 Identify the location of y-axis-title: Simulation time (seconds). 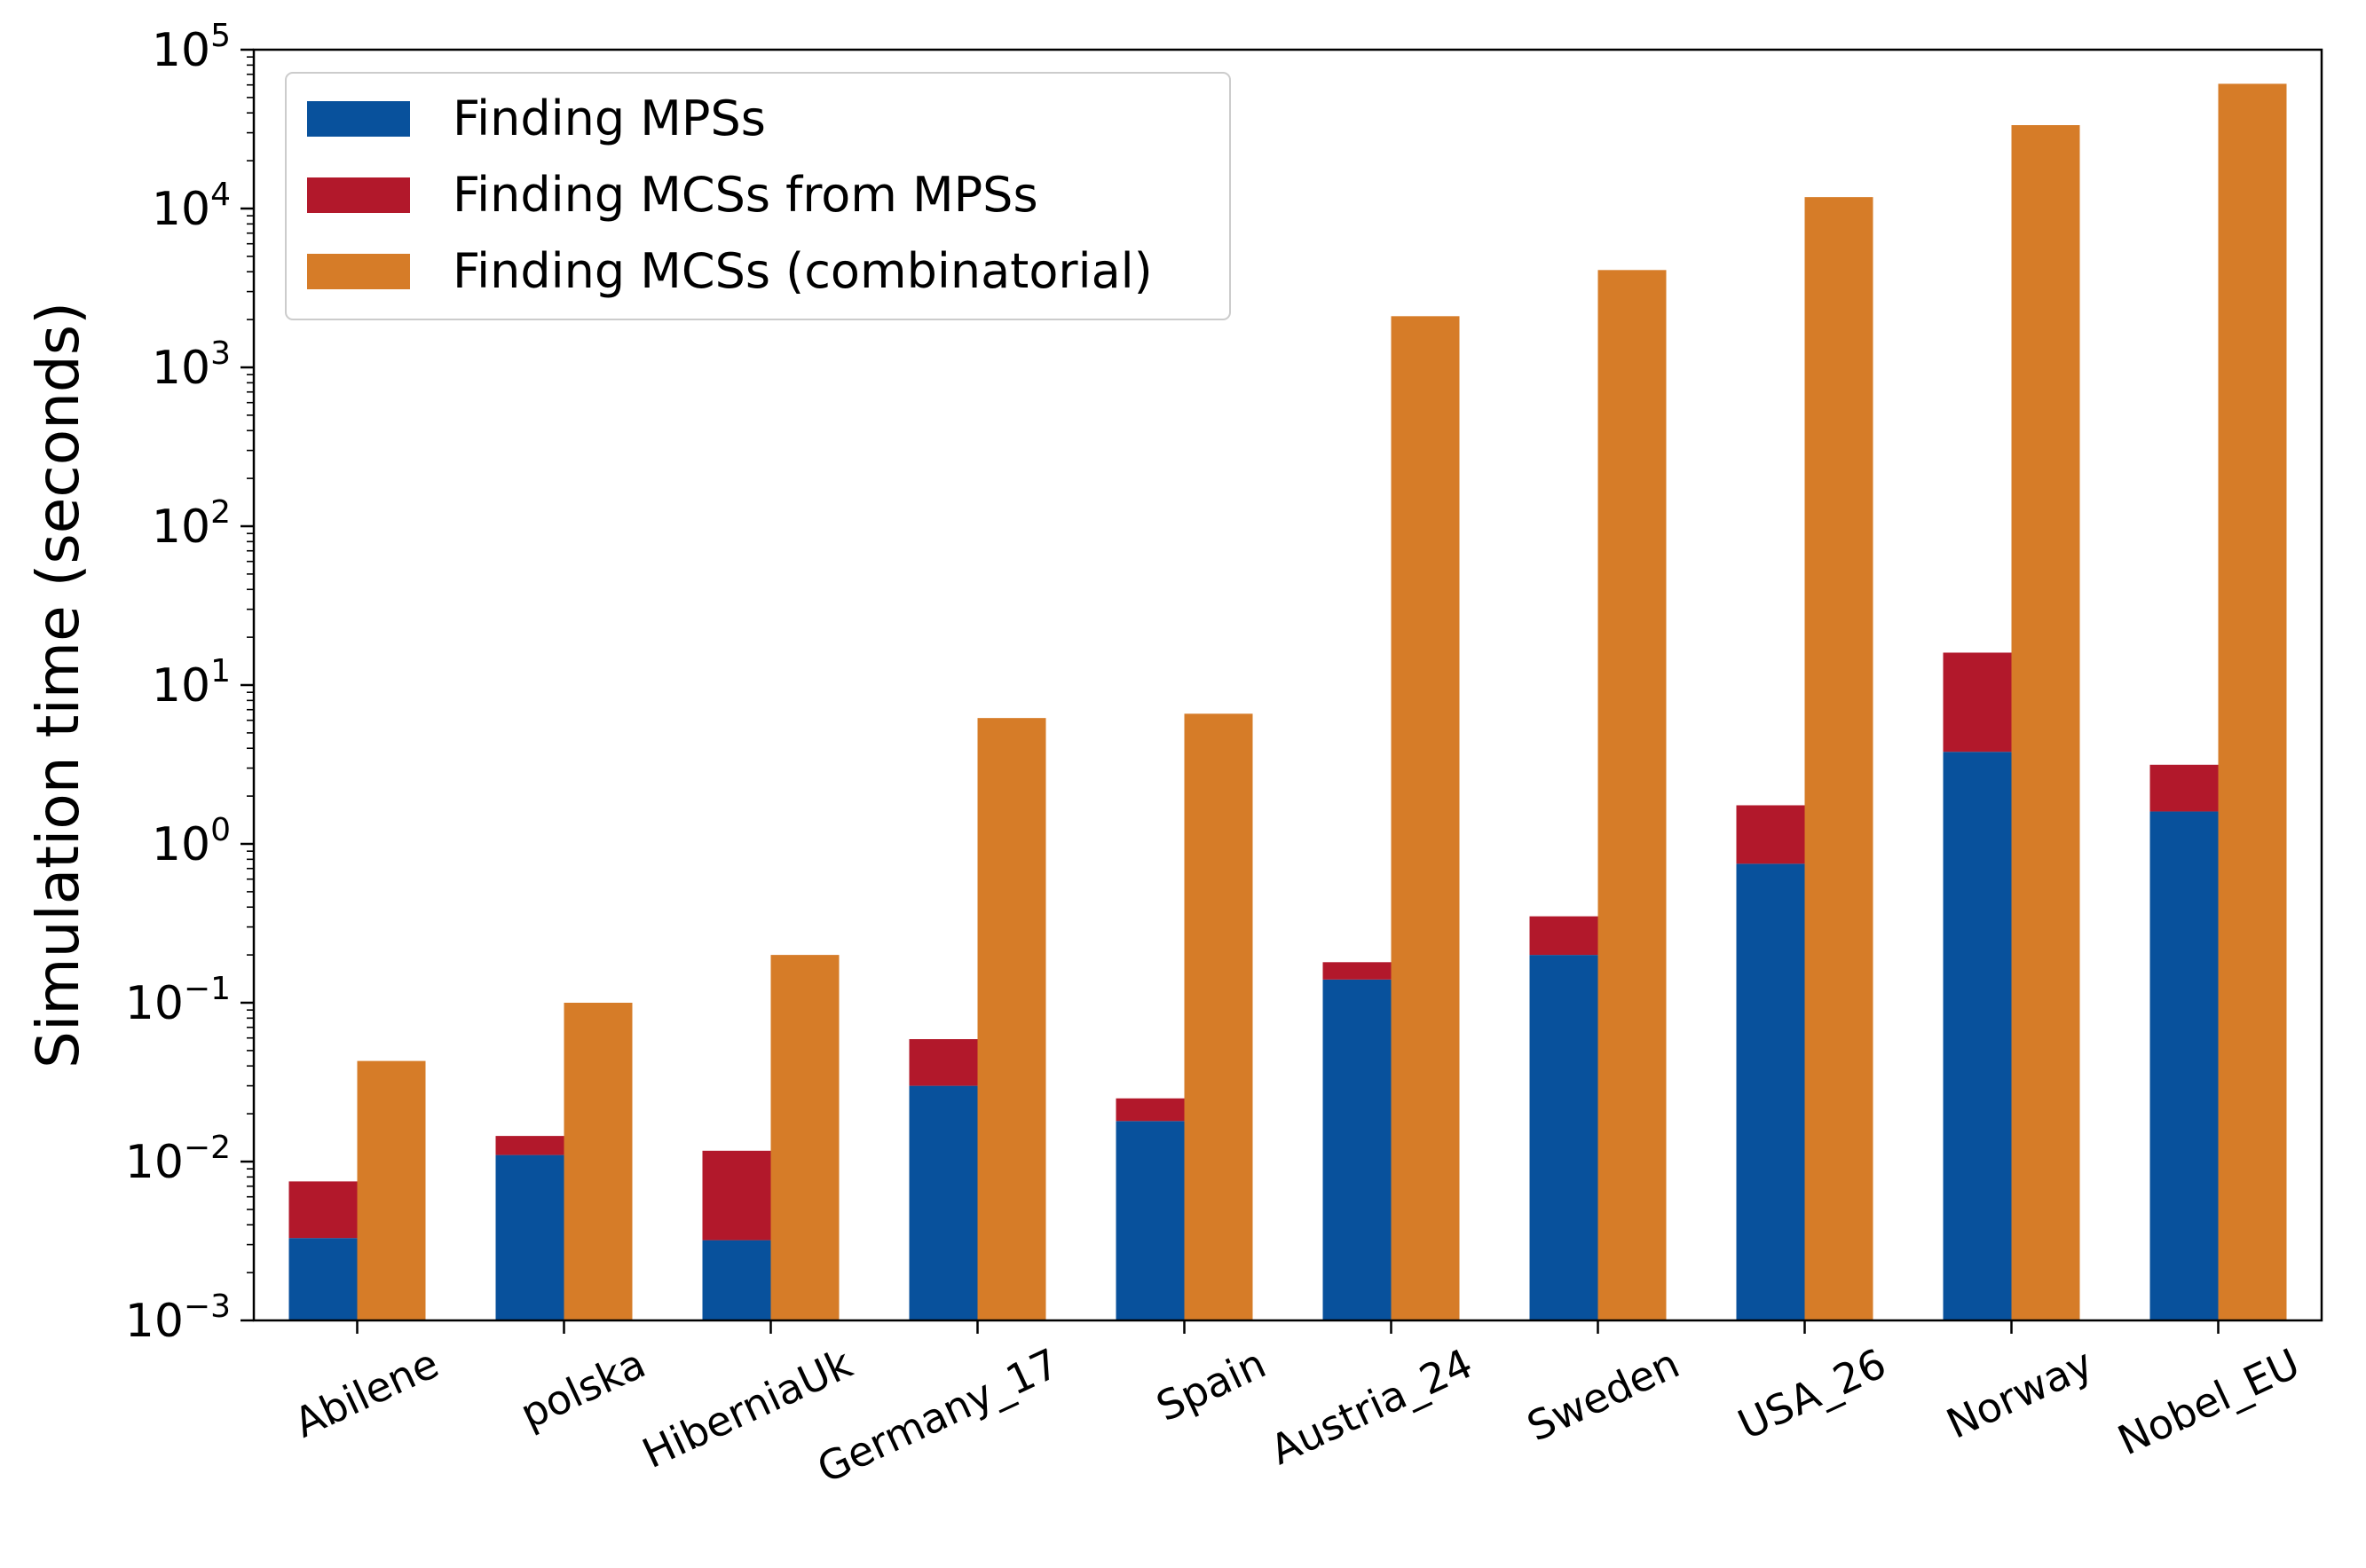
(58, 685).